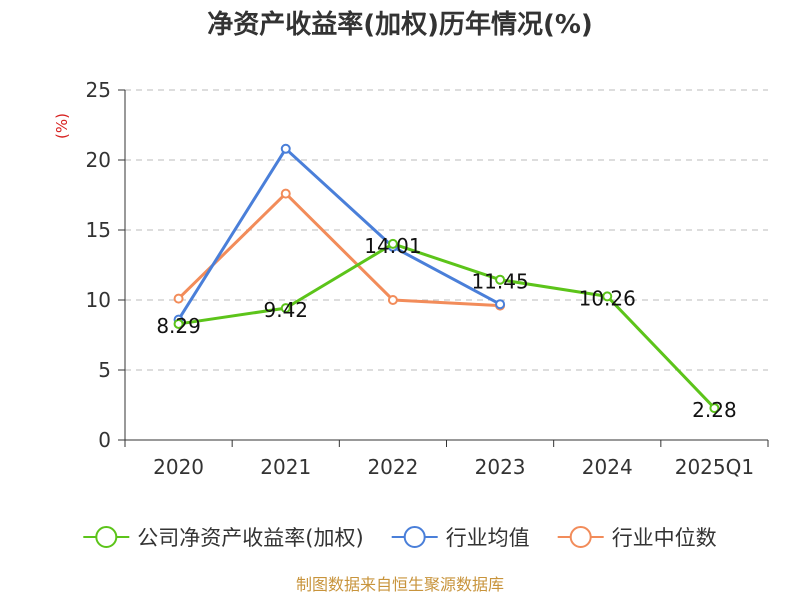 The image size is (800, 600). What do you see at coordinates (664, 538) in the screenshot?
I see `legend-label: 行业中位数` at bounding box center [664, 538].